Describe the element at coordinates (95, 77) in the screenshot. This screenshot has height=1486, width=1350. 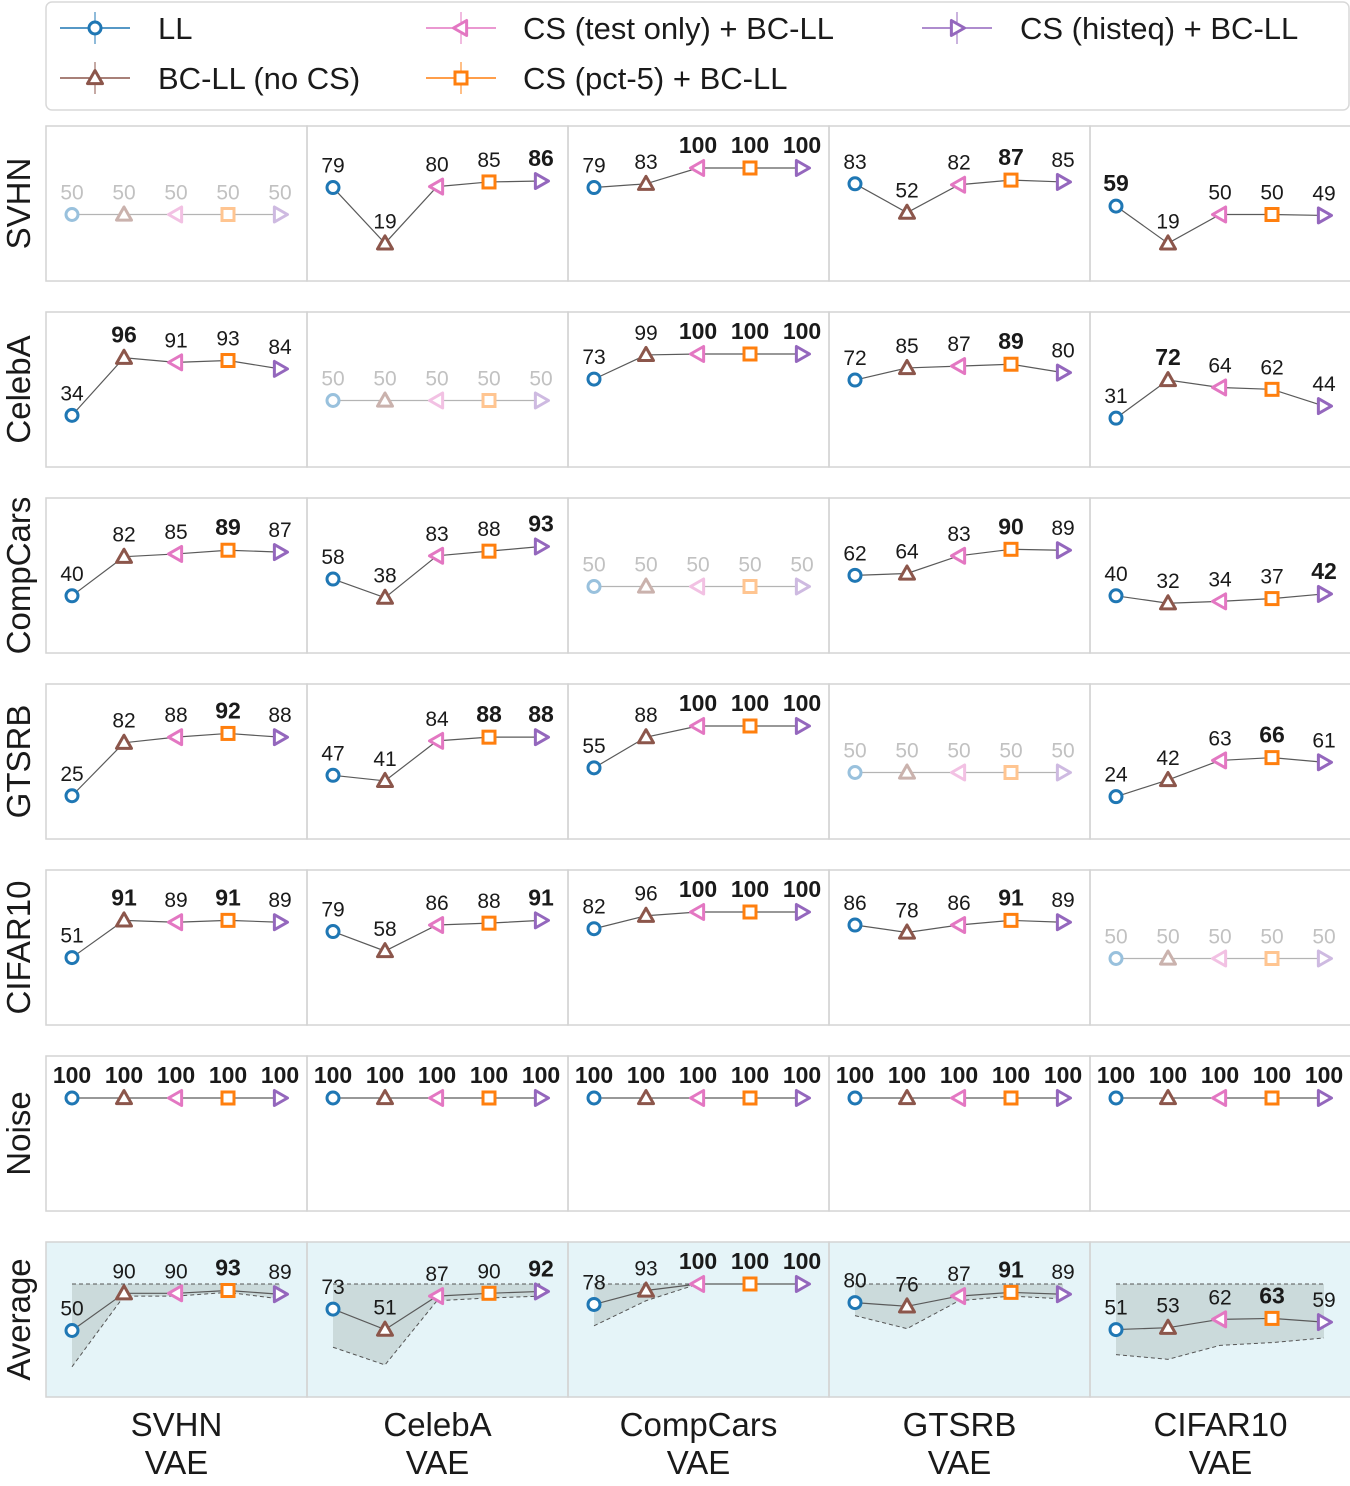
I see `legend-marker-triangle-up-icon` at that location.